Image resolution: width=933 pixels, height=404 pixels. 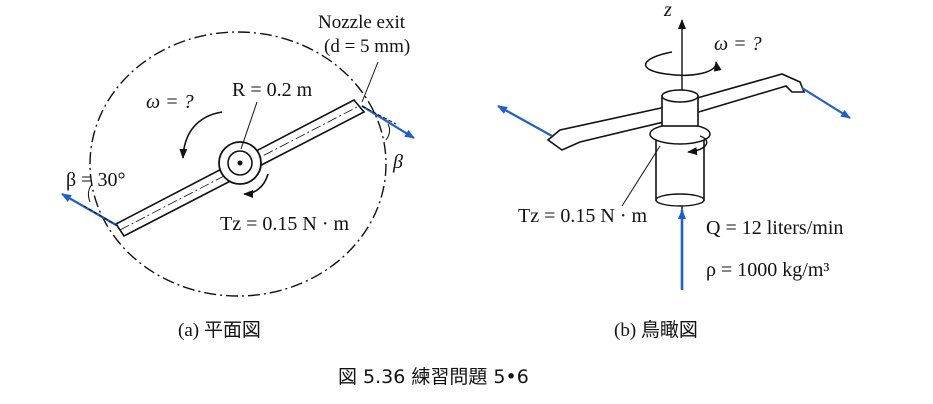 I want to click on omega-label-3d: ω = ?, so click(x=738, y=44).